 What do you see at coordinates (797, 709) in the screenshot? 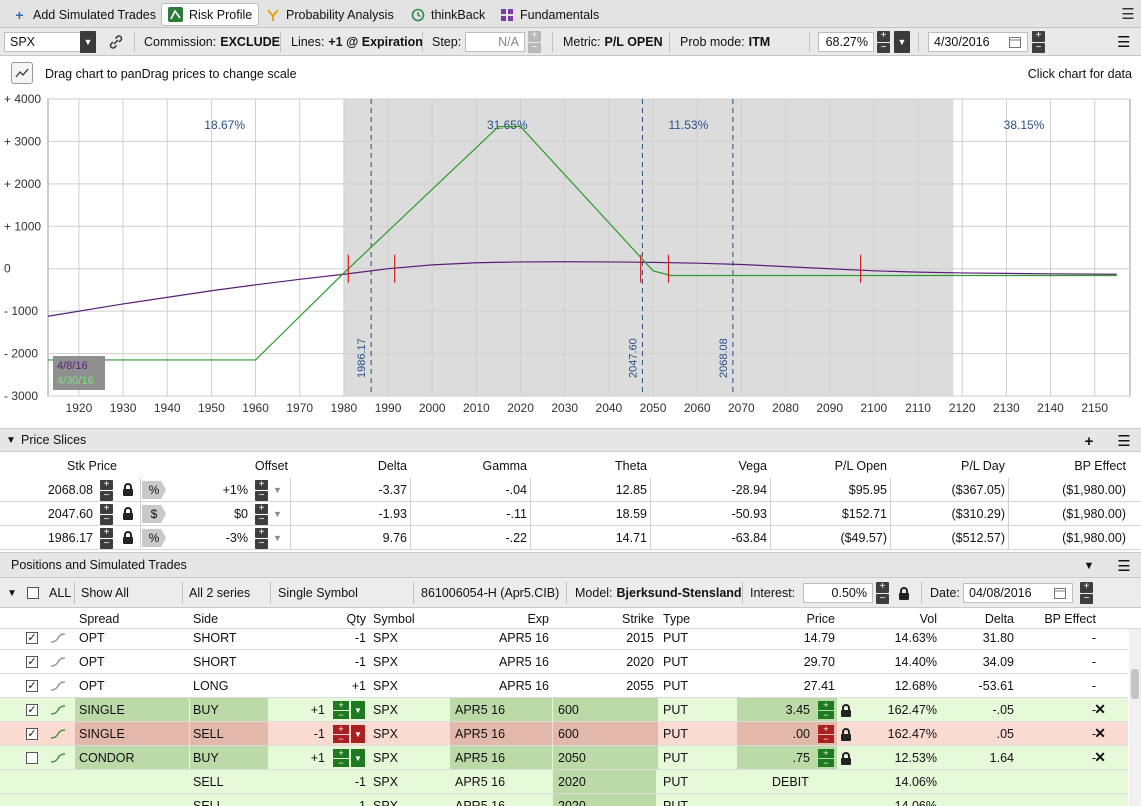
I see `row-price: 3.45` at bounding box center [797, 709].